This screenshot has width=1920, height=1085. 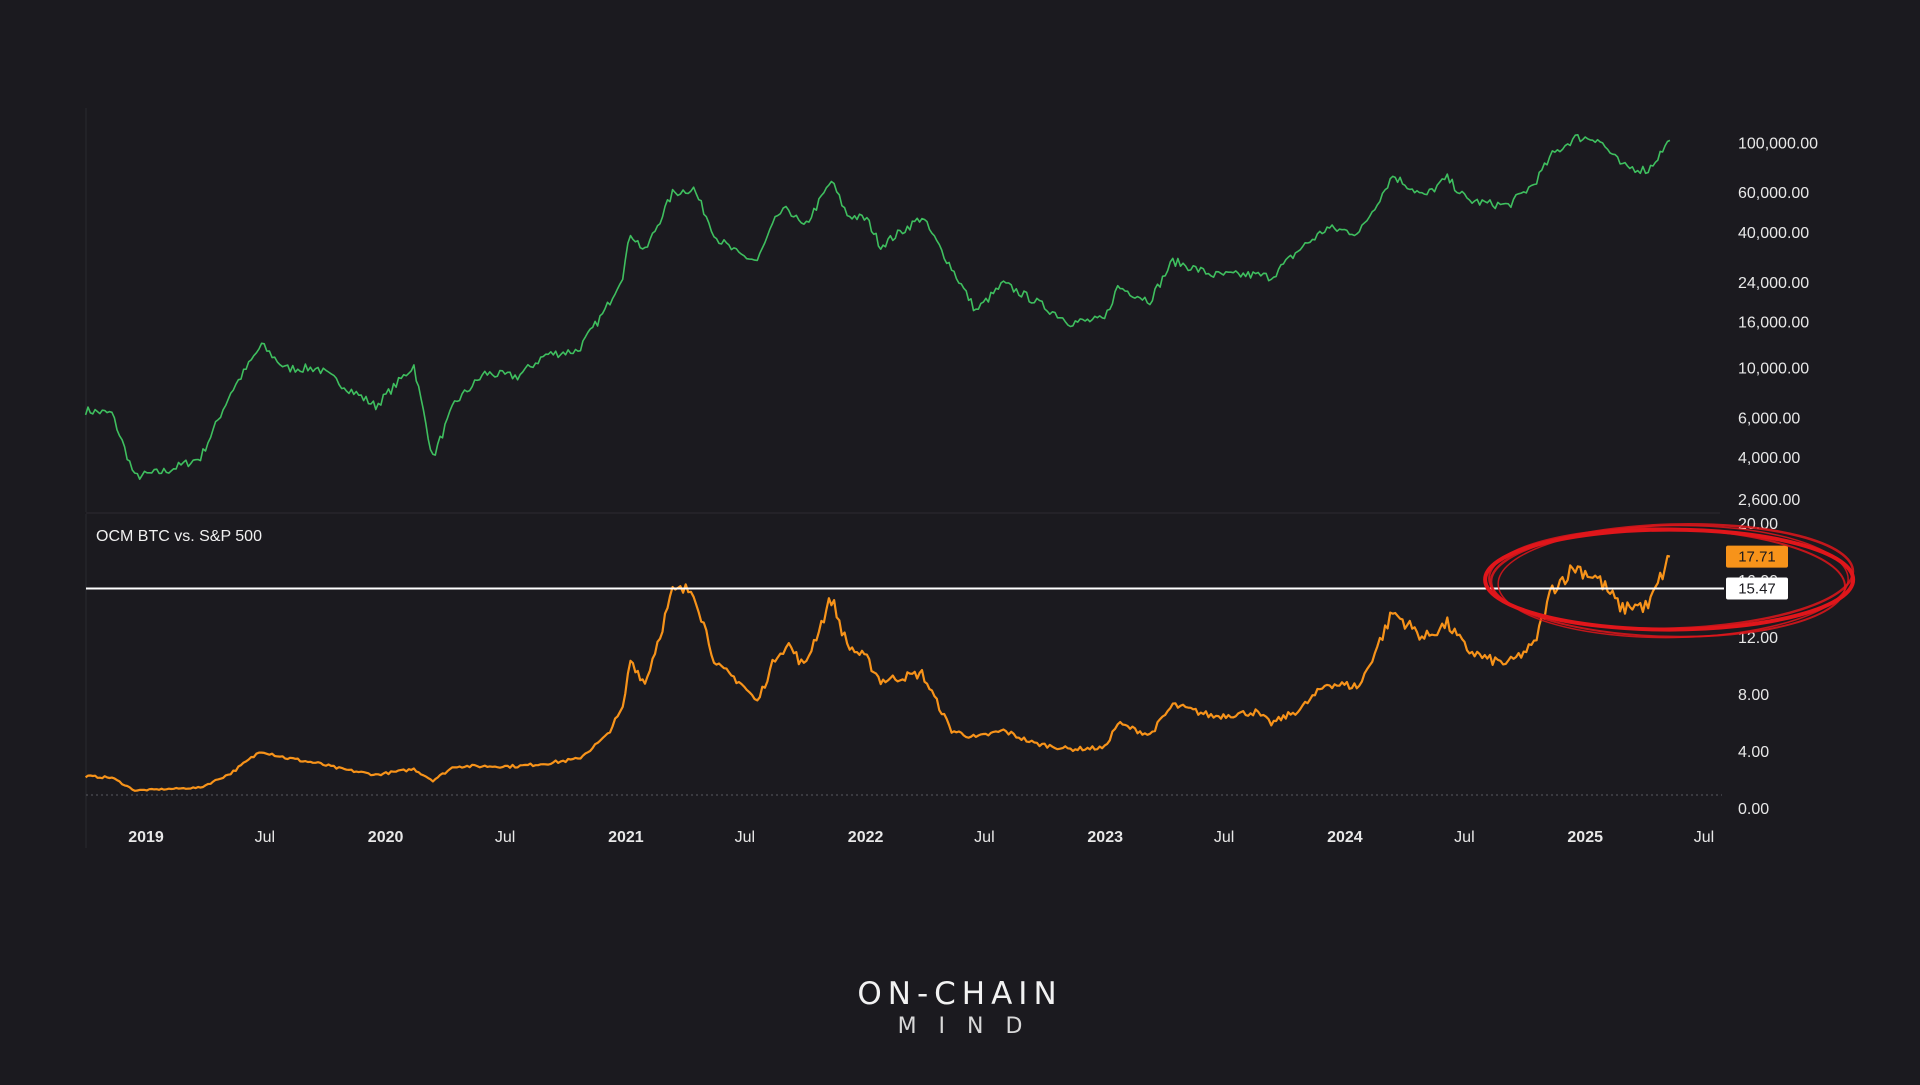 I want to click on current-value-badge-text: 17.71, so click(x=1757, y=557).